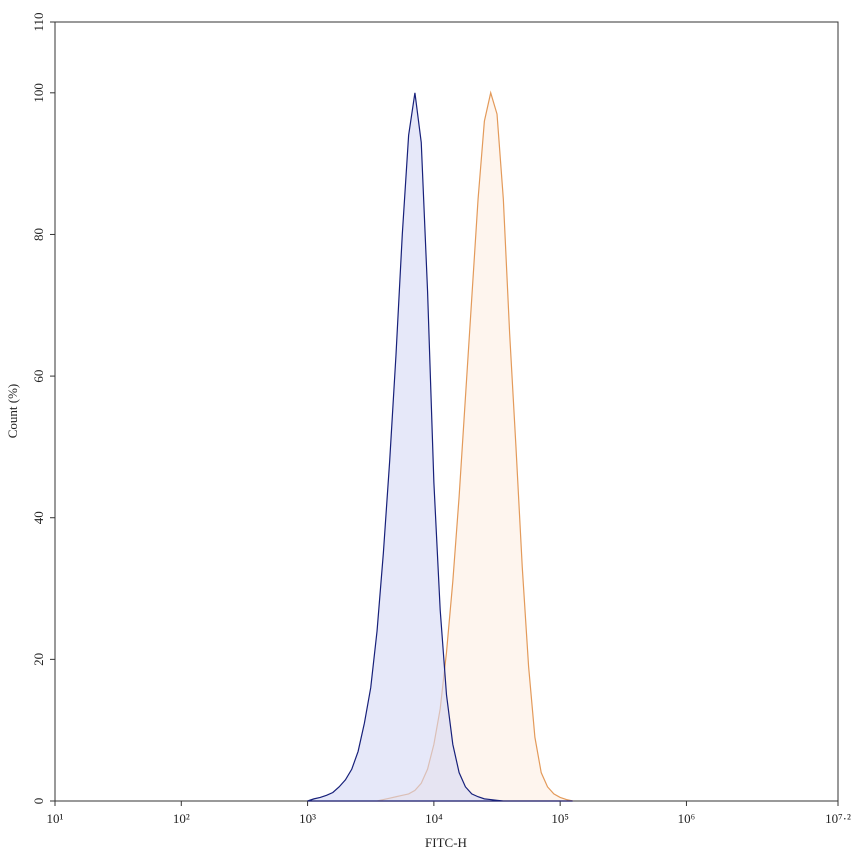 Image resolution: width=853 pixels, height=861 pixels. What do you see at coordinates (38, 801) in the screenshot?
I see `y-tick-label: 0` at bounding box center [38, 801].